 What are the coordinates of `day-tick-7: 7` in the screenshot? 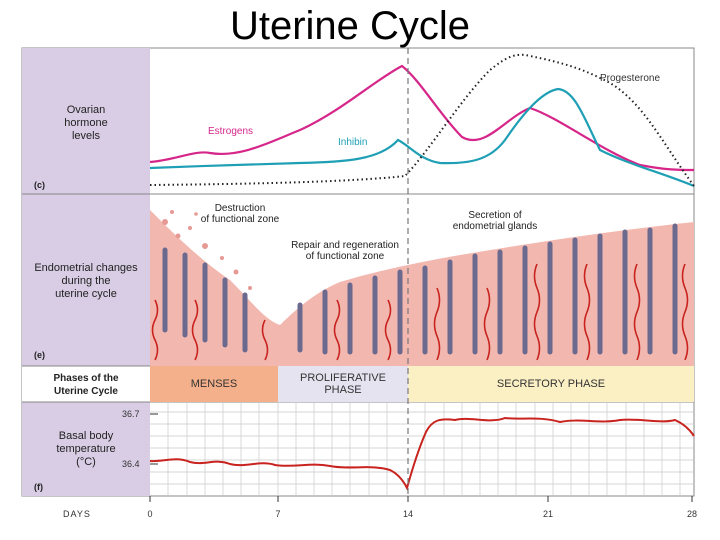 It's located at (278, 514).